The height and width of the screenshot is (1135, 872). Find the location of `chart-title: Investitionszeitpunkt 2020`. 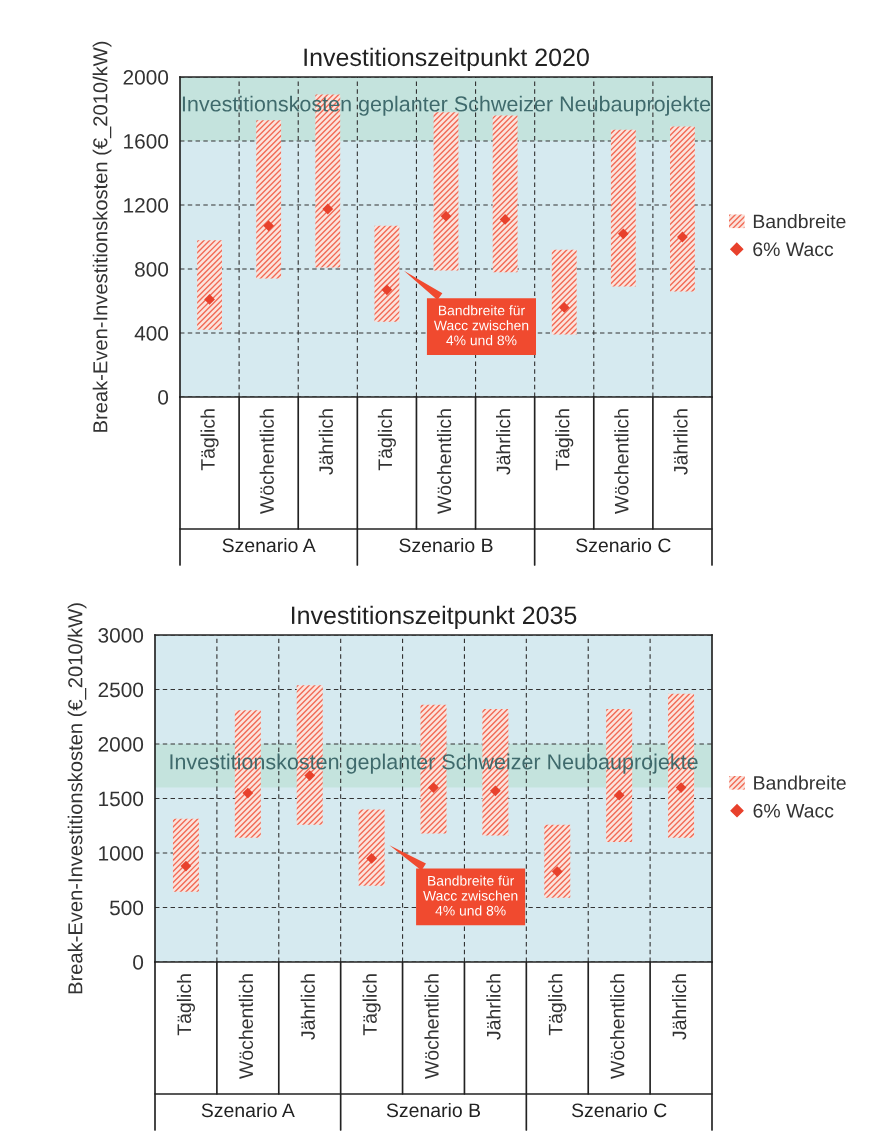

chart-title: Investitionszeitpunkt 2020 is located at coordinates (446, 59).